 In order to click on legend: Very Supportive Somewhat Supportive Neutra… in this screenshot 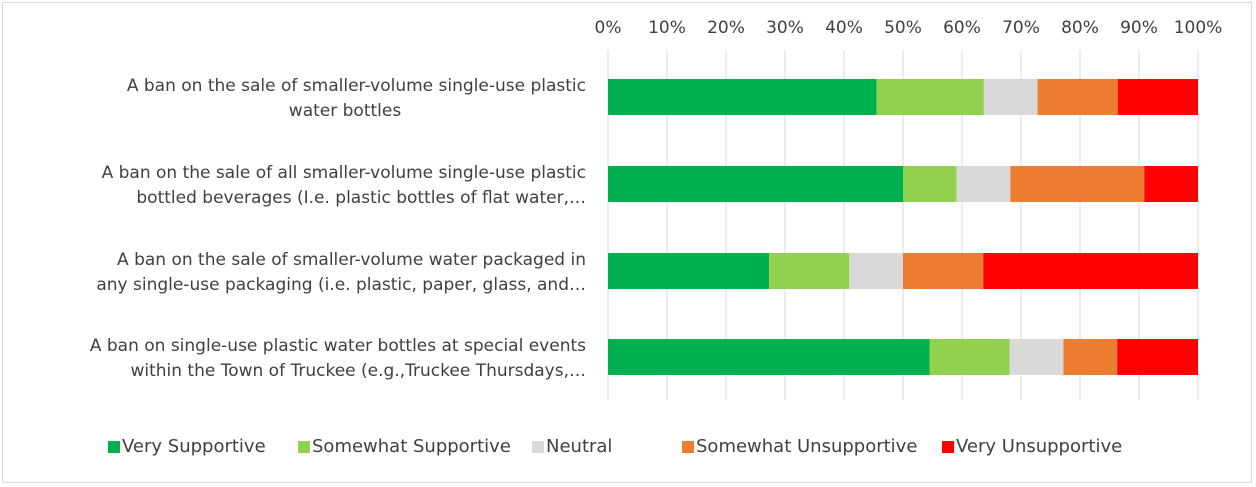, I will do `click(615, 446)`.